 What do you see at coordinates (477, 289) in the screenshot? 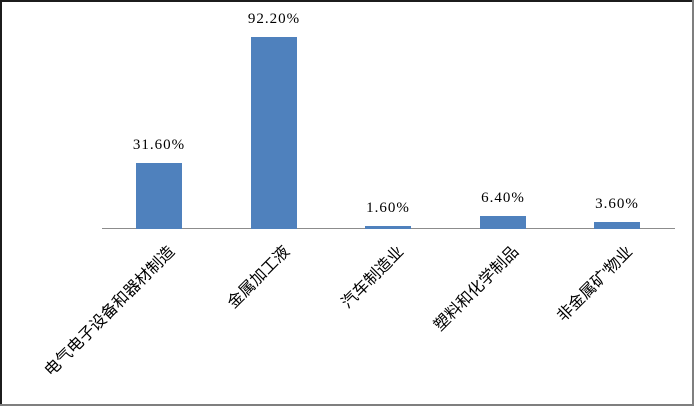
I see `category-label: 塑料和化学制品` at bounding box center [477, 289].